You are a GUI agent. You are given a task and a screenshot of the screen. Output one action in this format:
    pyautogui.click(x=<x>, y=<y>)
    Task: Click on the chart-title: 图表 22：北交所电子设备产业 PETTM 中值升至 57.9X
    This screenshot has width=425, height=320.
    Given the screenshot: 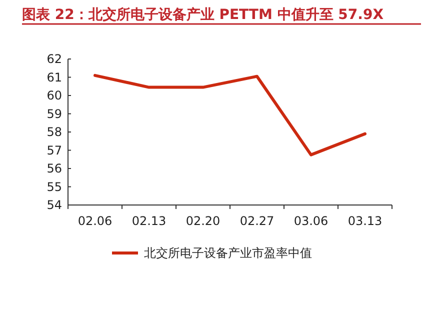 What is the action you would take?
    pyautogui.click(x=203, y=14)
    